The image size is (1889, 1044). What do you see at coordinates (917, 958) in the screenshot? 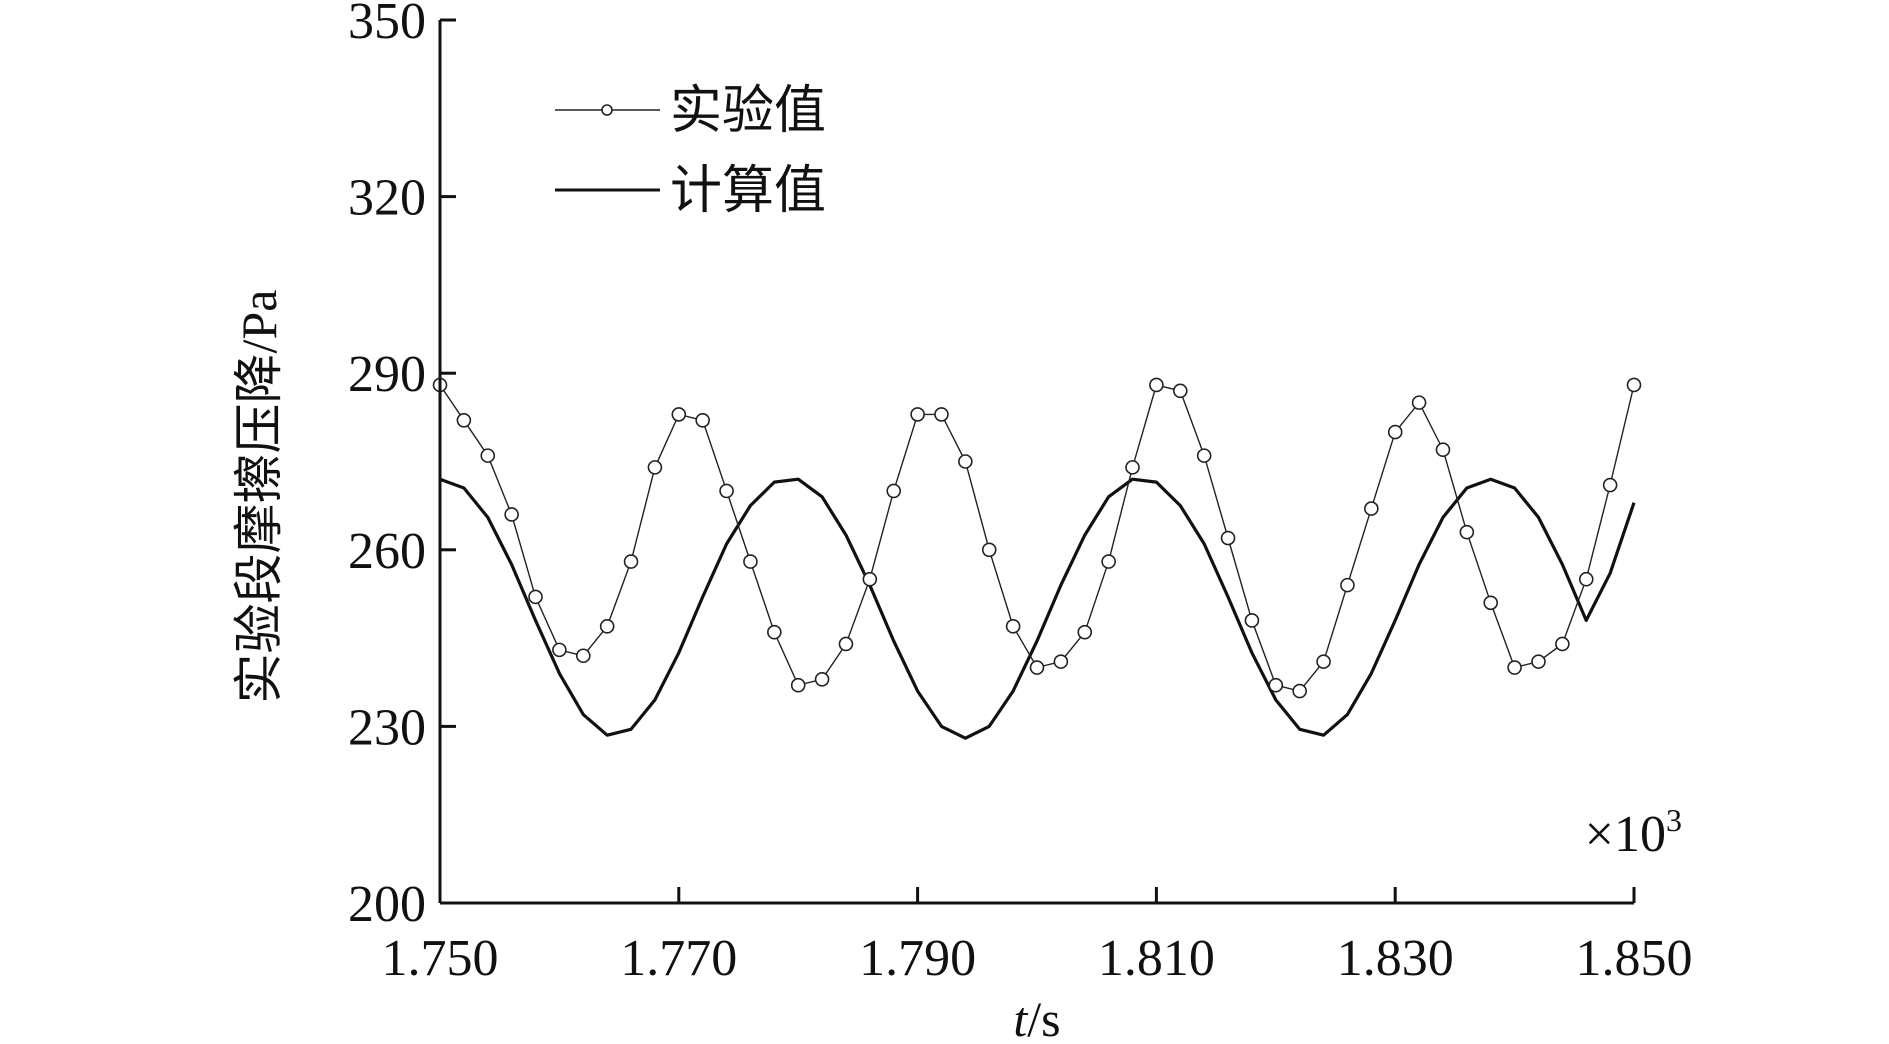
I see `x-tick-label: 1.790` at bounding box center [917, 958].